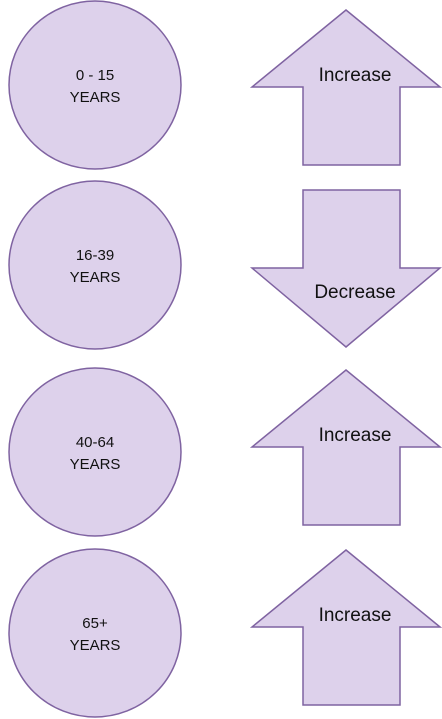 This screenshot has height=719, width=442. I want to click on age-label: 0 - 15, so click(95, 75).